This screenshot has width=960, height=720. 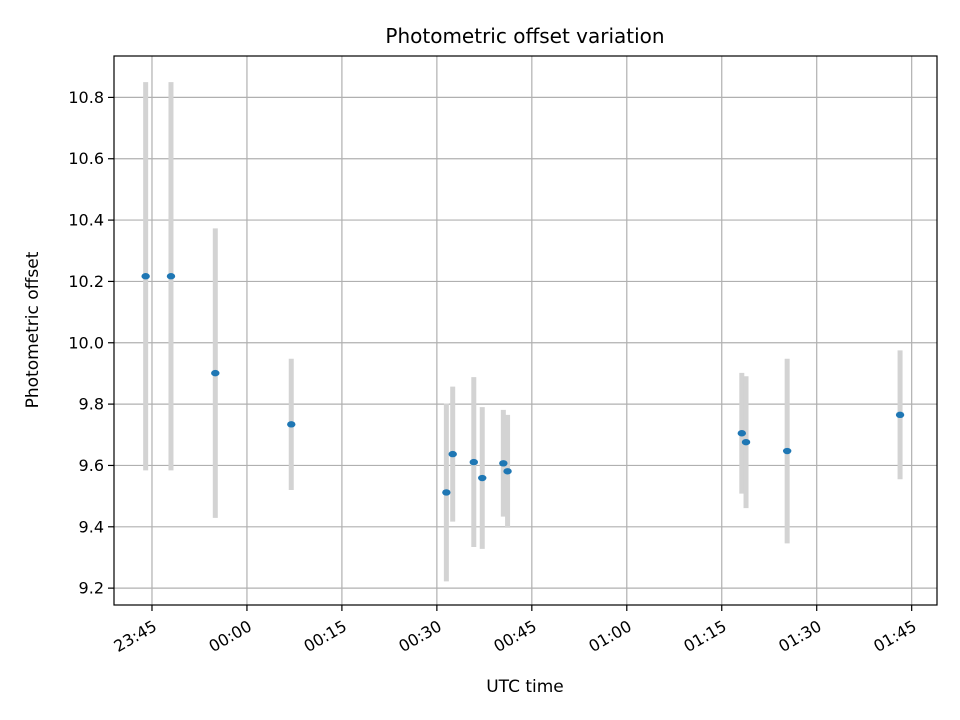 What do you see at coordinates (91, 465) in the screenshot?
I see `y-tick-label: 9.6` at bounding box center [91, 465].